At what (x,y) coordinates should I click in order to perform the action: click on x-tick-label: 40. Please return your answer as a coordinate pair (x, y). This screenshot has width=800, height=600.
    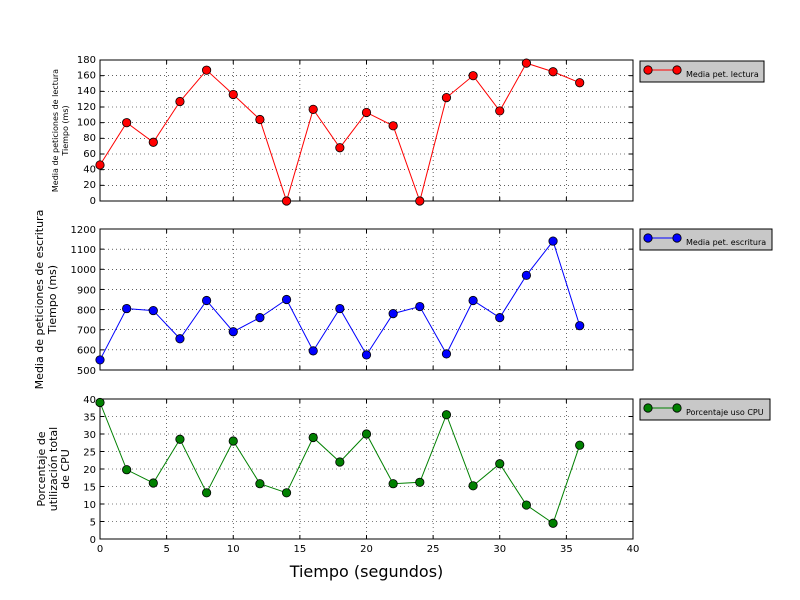
    Looking at the image, I should click on (633, 549).